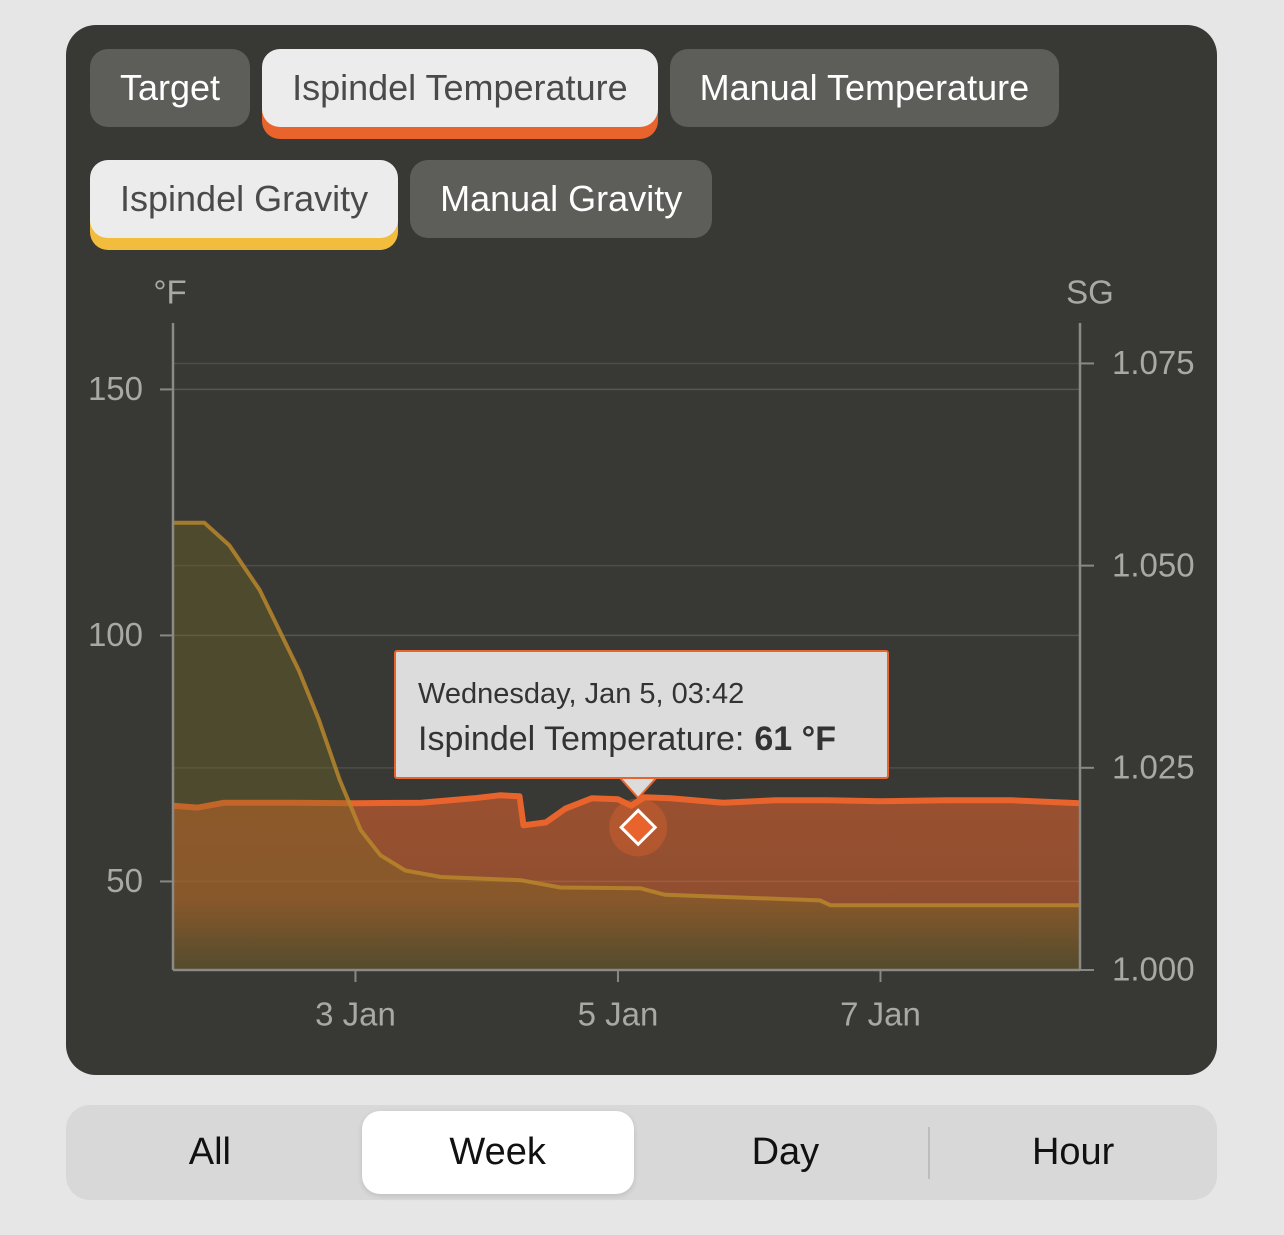  Describe the element at coordinates (864, 88) in the screenshot. I see `series-toggle: Manual Temperature` at that location.